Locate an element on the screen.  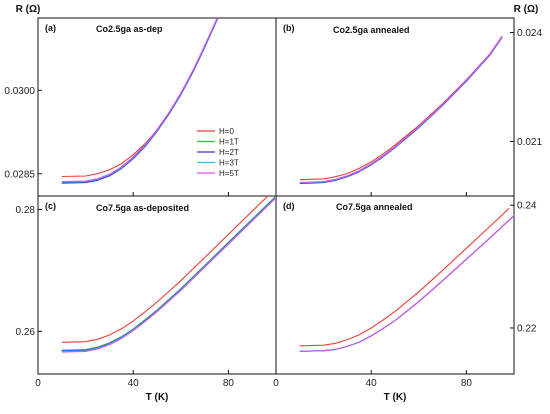
series-line-b-h3t is located at coordinates (401, 110).